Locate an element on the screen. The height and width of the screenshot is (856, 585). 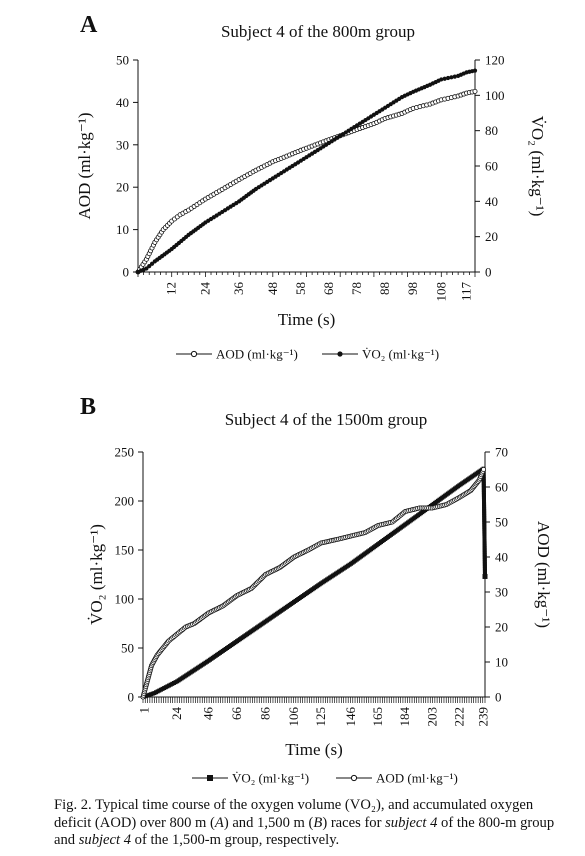
chart-title: Subject 4 of the 800m group is located at coordinates (318, 31).